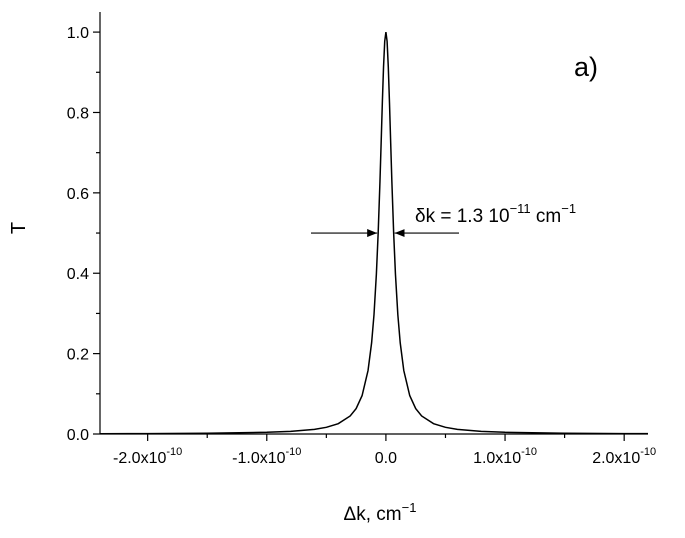 This screenshot has height=538, width=685. I want to click on x-tick-label: -2.0x10⁻¹⁰, so click(147, 456).